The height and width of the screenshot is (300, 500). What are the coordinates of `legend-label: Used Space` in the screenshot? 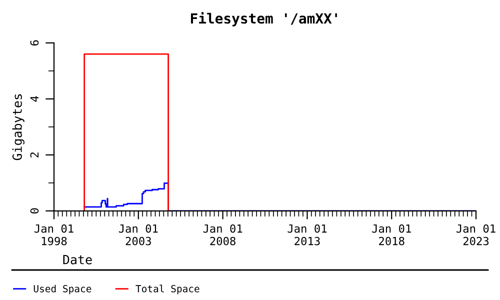 It's located at (63, 289).